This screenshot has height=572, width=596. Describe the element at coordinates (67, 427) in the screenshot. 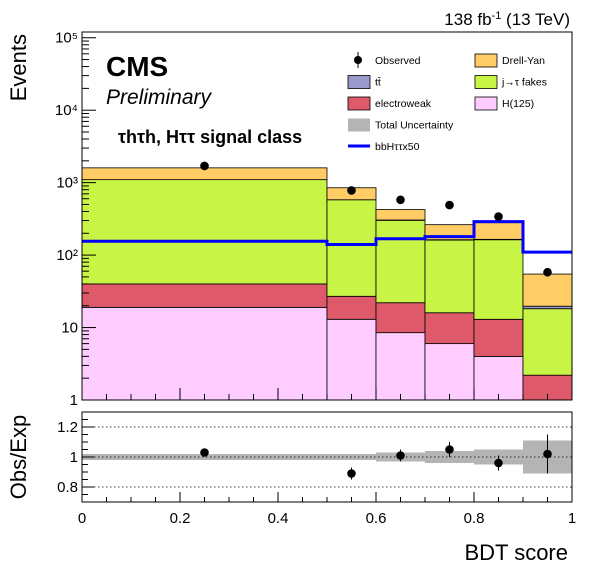

I see `ratio-y-tick-label: 1.2` at that location.